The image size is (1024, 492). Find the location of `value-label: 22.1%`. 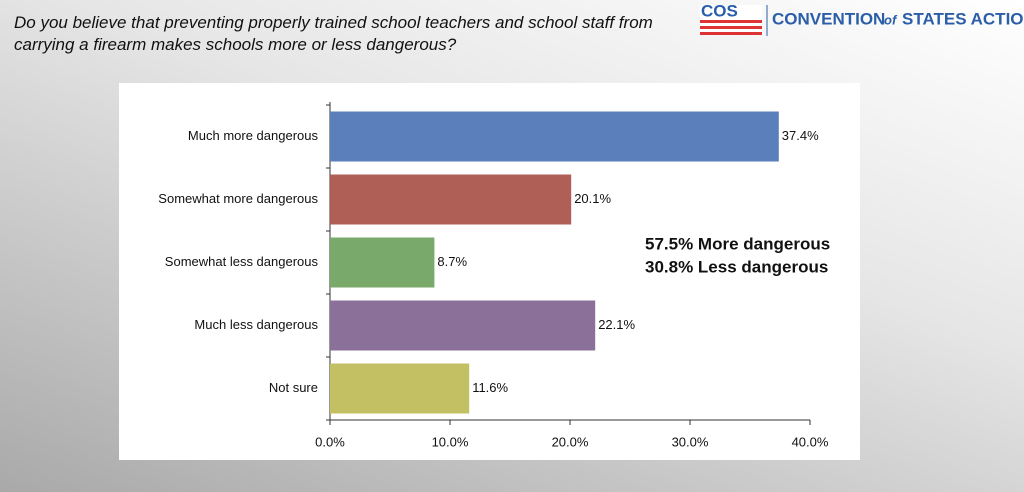

value-label: 22.1% is located at coordinates (616, 324).